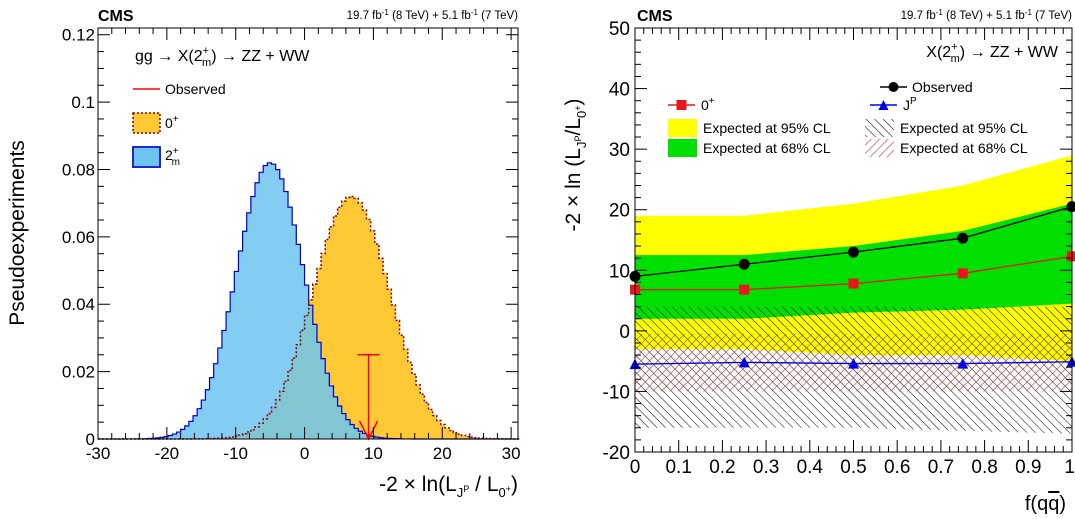 This screenshot has height=519, width=1075. What do you see at coordinates (767, 128) in the screenshot?
I see `legend-0p-95-label: Expected at 95% CL` at bounding box center [767, 128].